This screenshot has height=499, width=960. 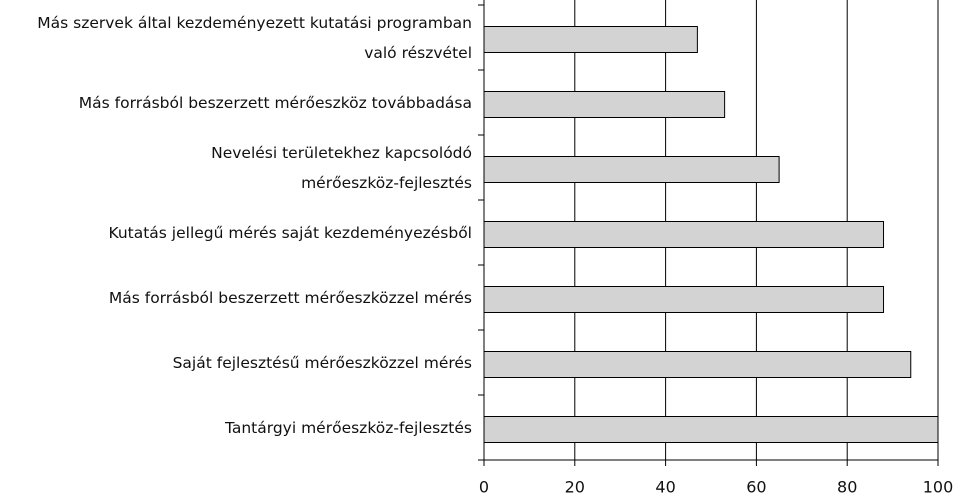 What do you see at coordinates (938, 487) in the screenshot?
I see `x-tick-label: 100` at bounding box center [938, 487].